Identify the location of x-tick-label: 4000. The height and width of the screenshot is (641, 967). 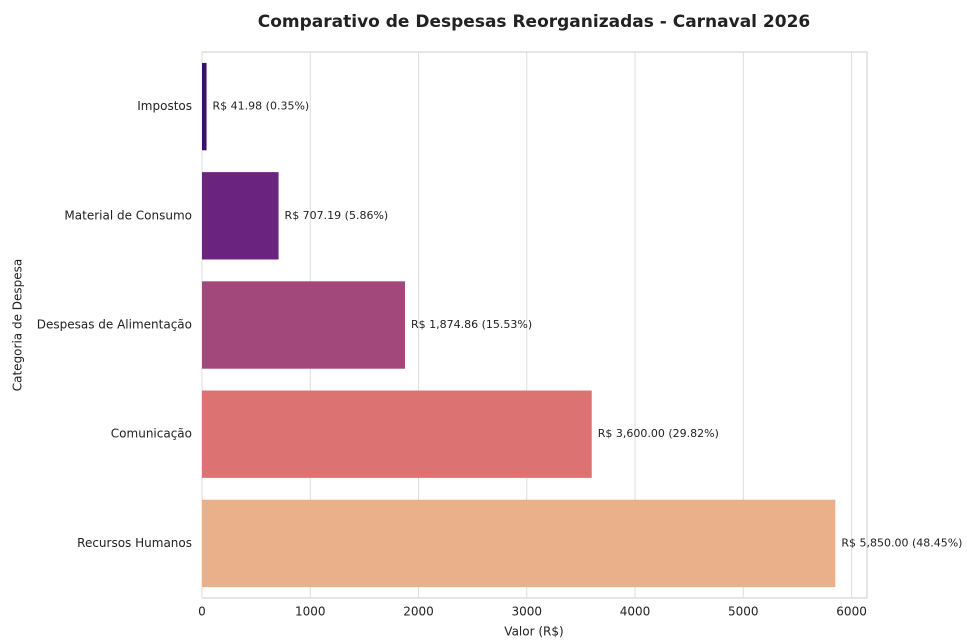
(635, 612).